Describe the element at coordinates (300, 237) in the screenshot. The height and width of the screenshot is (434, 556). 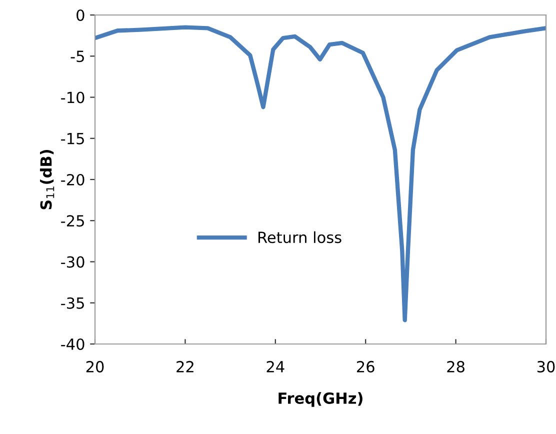
I see `legend-label: Return loss` at that location.